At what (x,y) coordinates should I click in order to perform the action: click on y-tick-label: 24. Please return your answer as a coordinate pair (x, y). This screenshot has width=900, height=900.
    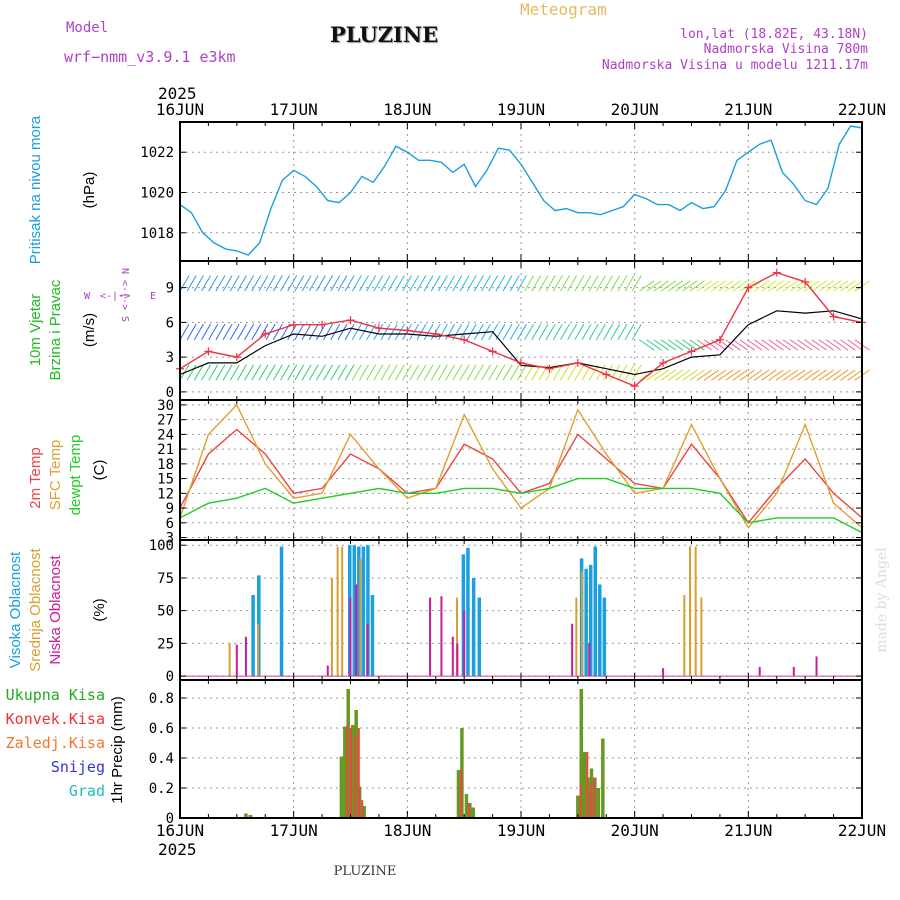
    Looking at the image, I should click on (165, 435).